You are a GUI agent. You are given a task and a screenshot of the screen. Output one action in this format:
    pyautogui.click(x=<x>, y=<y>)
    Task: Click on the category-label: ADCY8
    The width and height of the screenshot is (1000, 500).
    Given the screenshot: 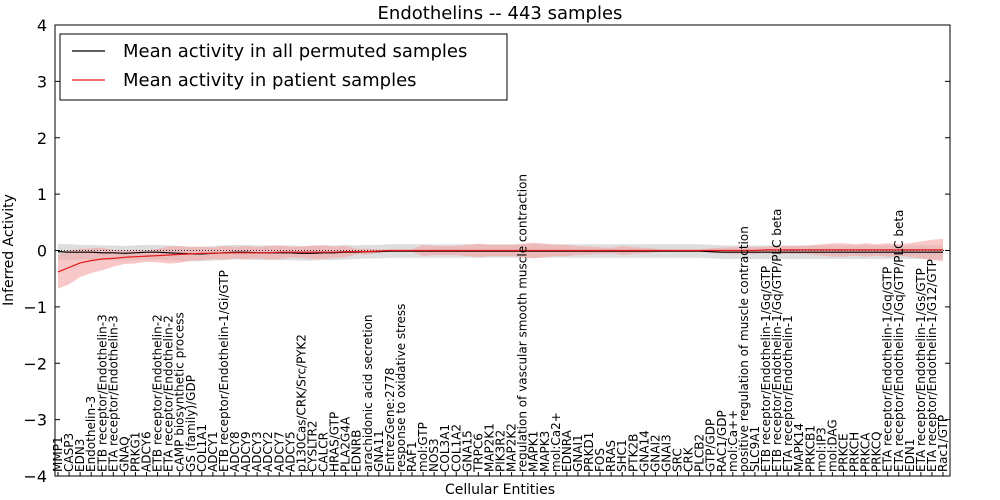 What is the action you would take?
    pyautogui.click(x=235, y=451)
    